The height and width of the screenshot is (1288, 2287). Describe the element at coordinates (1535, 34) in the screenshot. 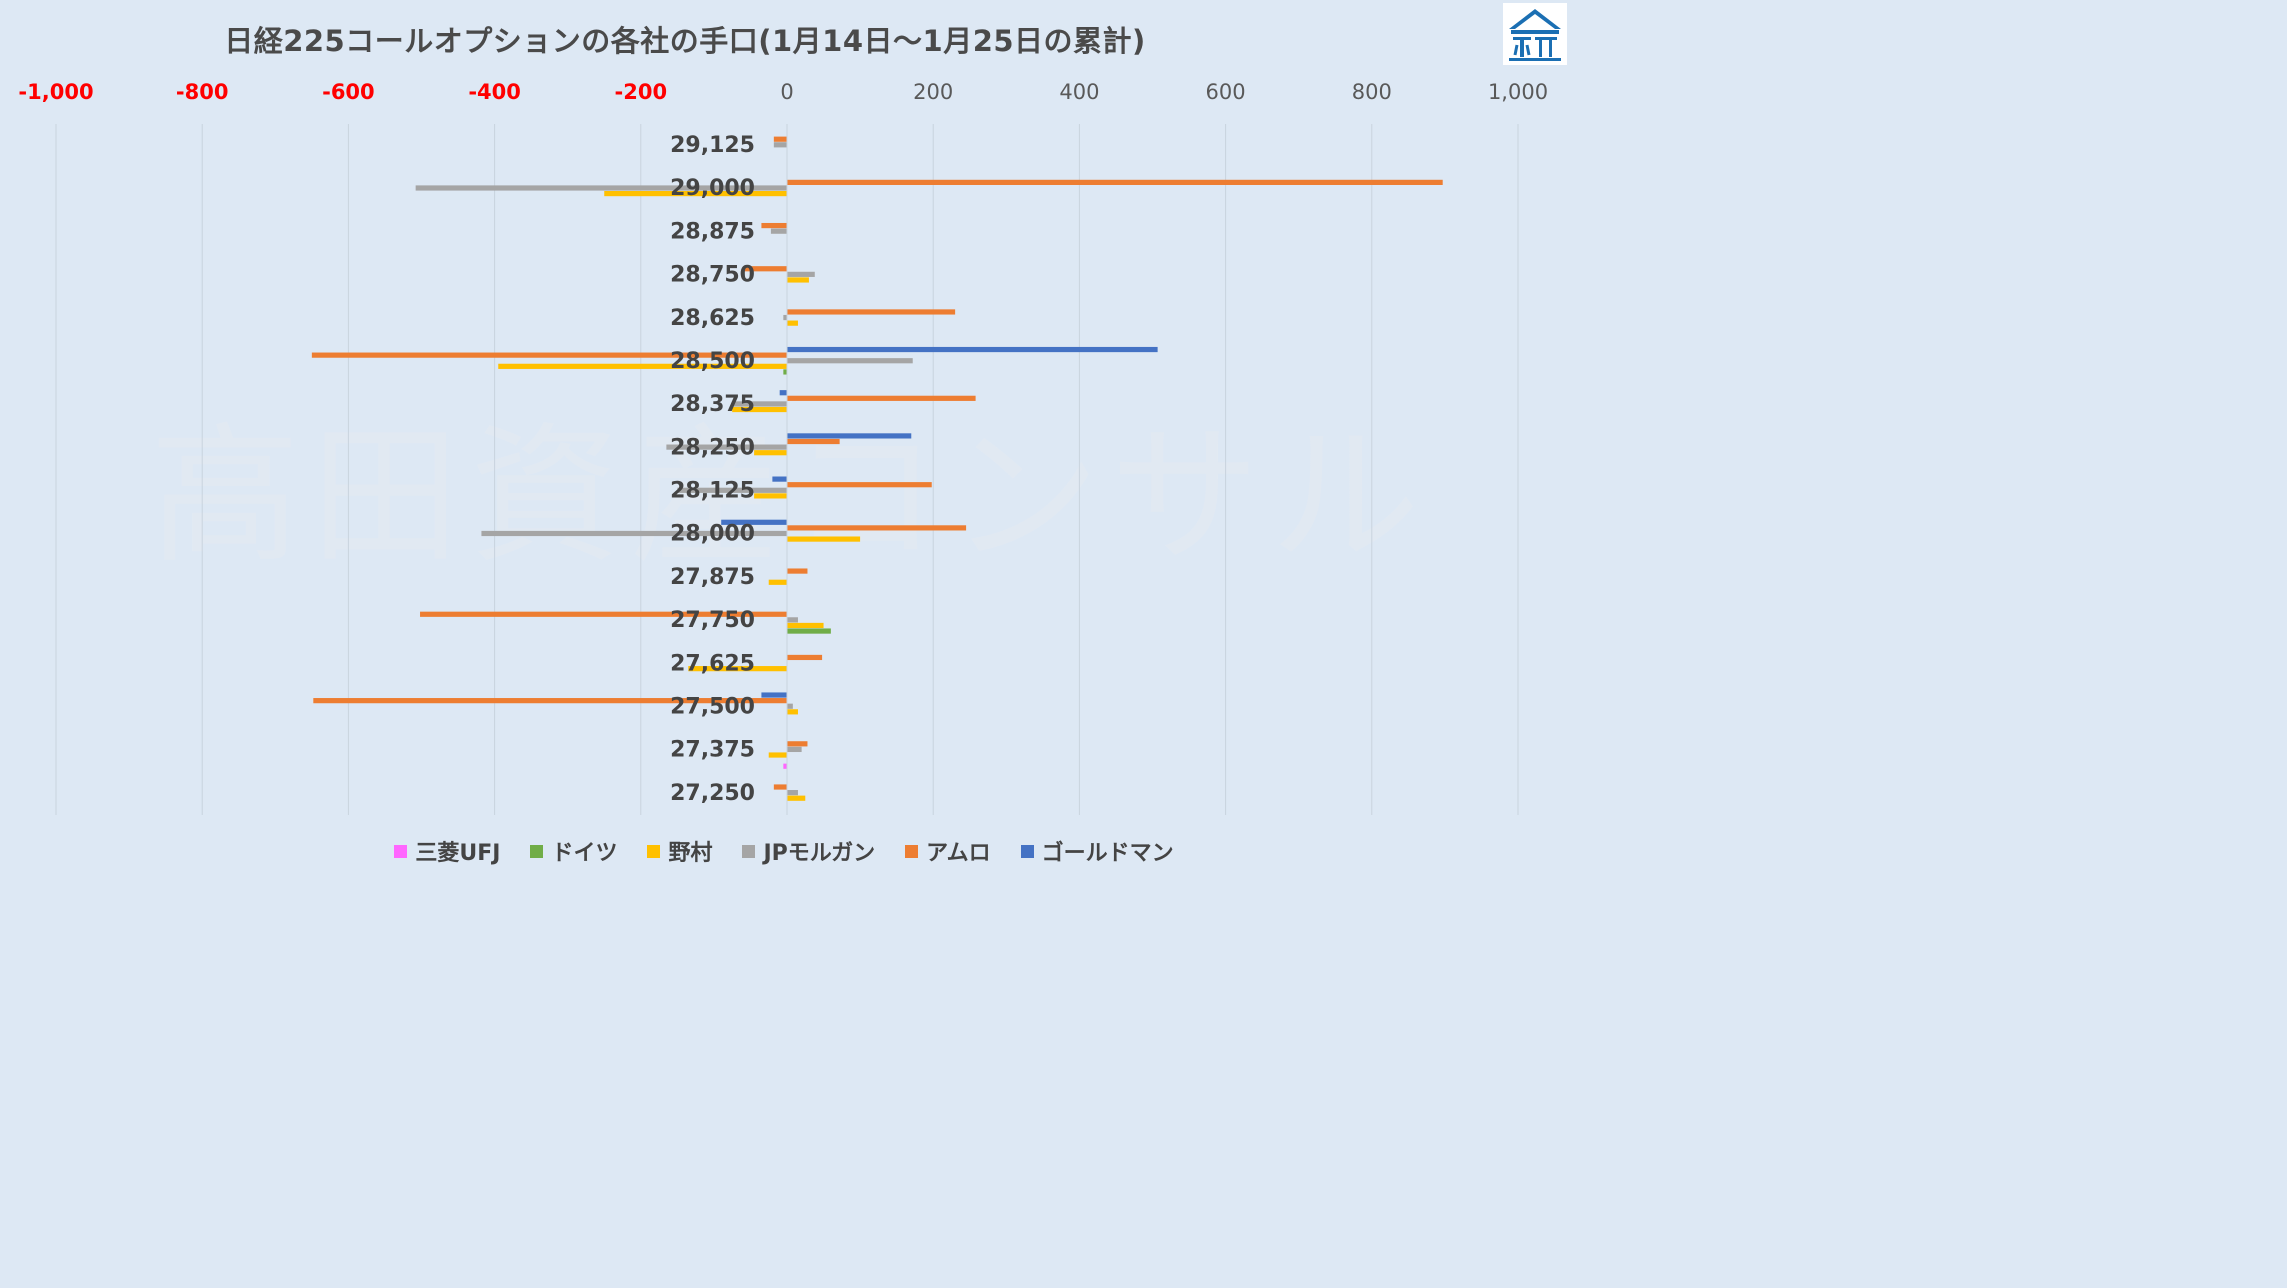

I see `logo-icon` at that location.